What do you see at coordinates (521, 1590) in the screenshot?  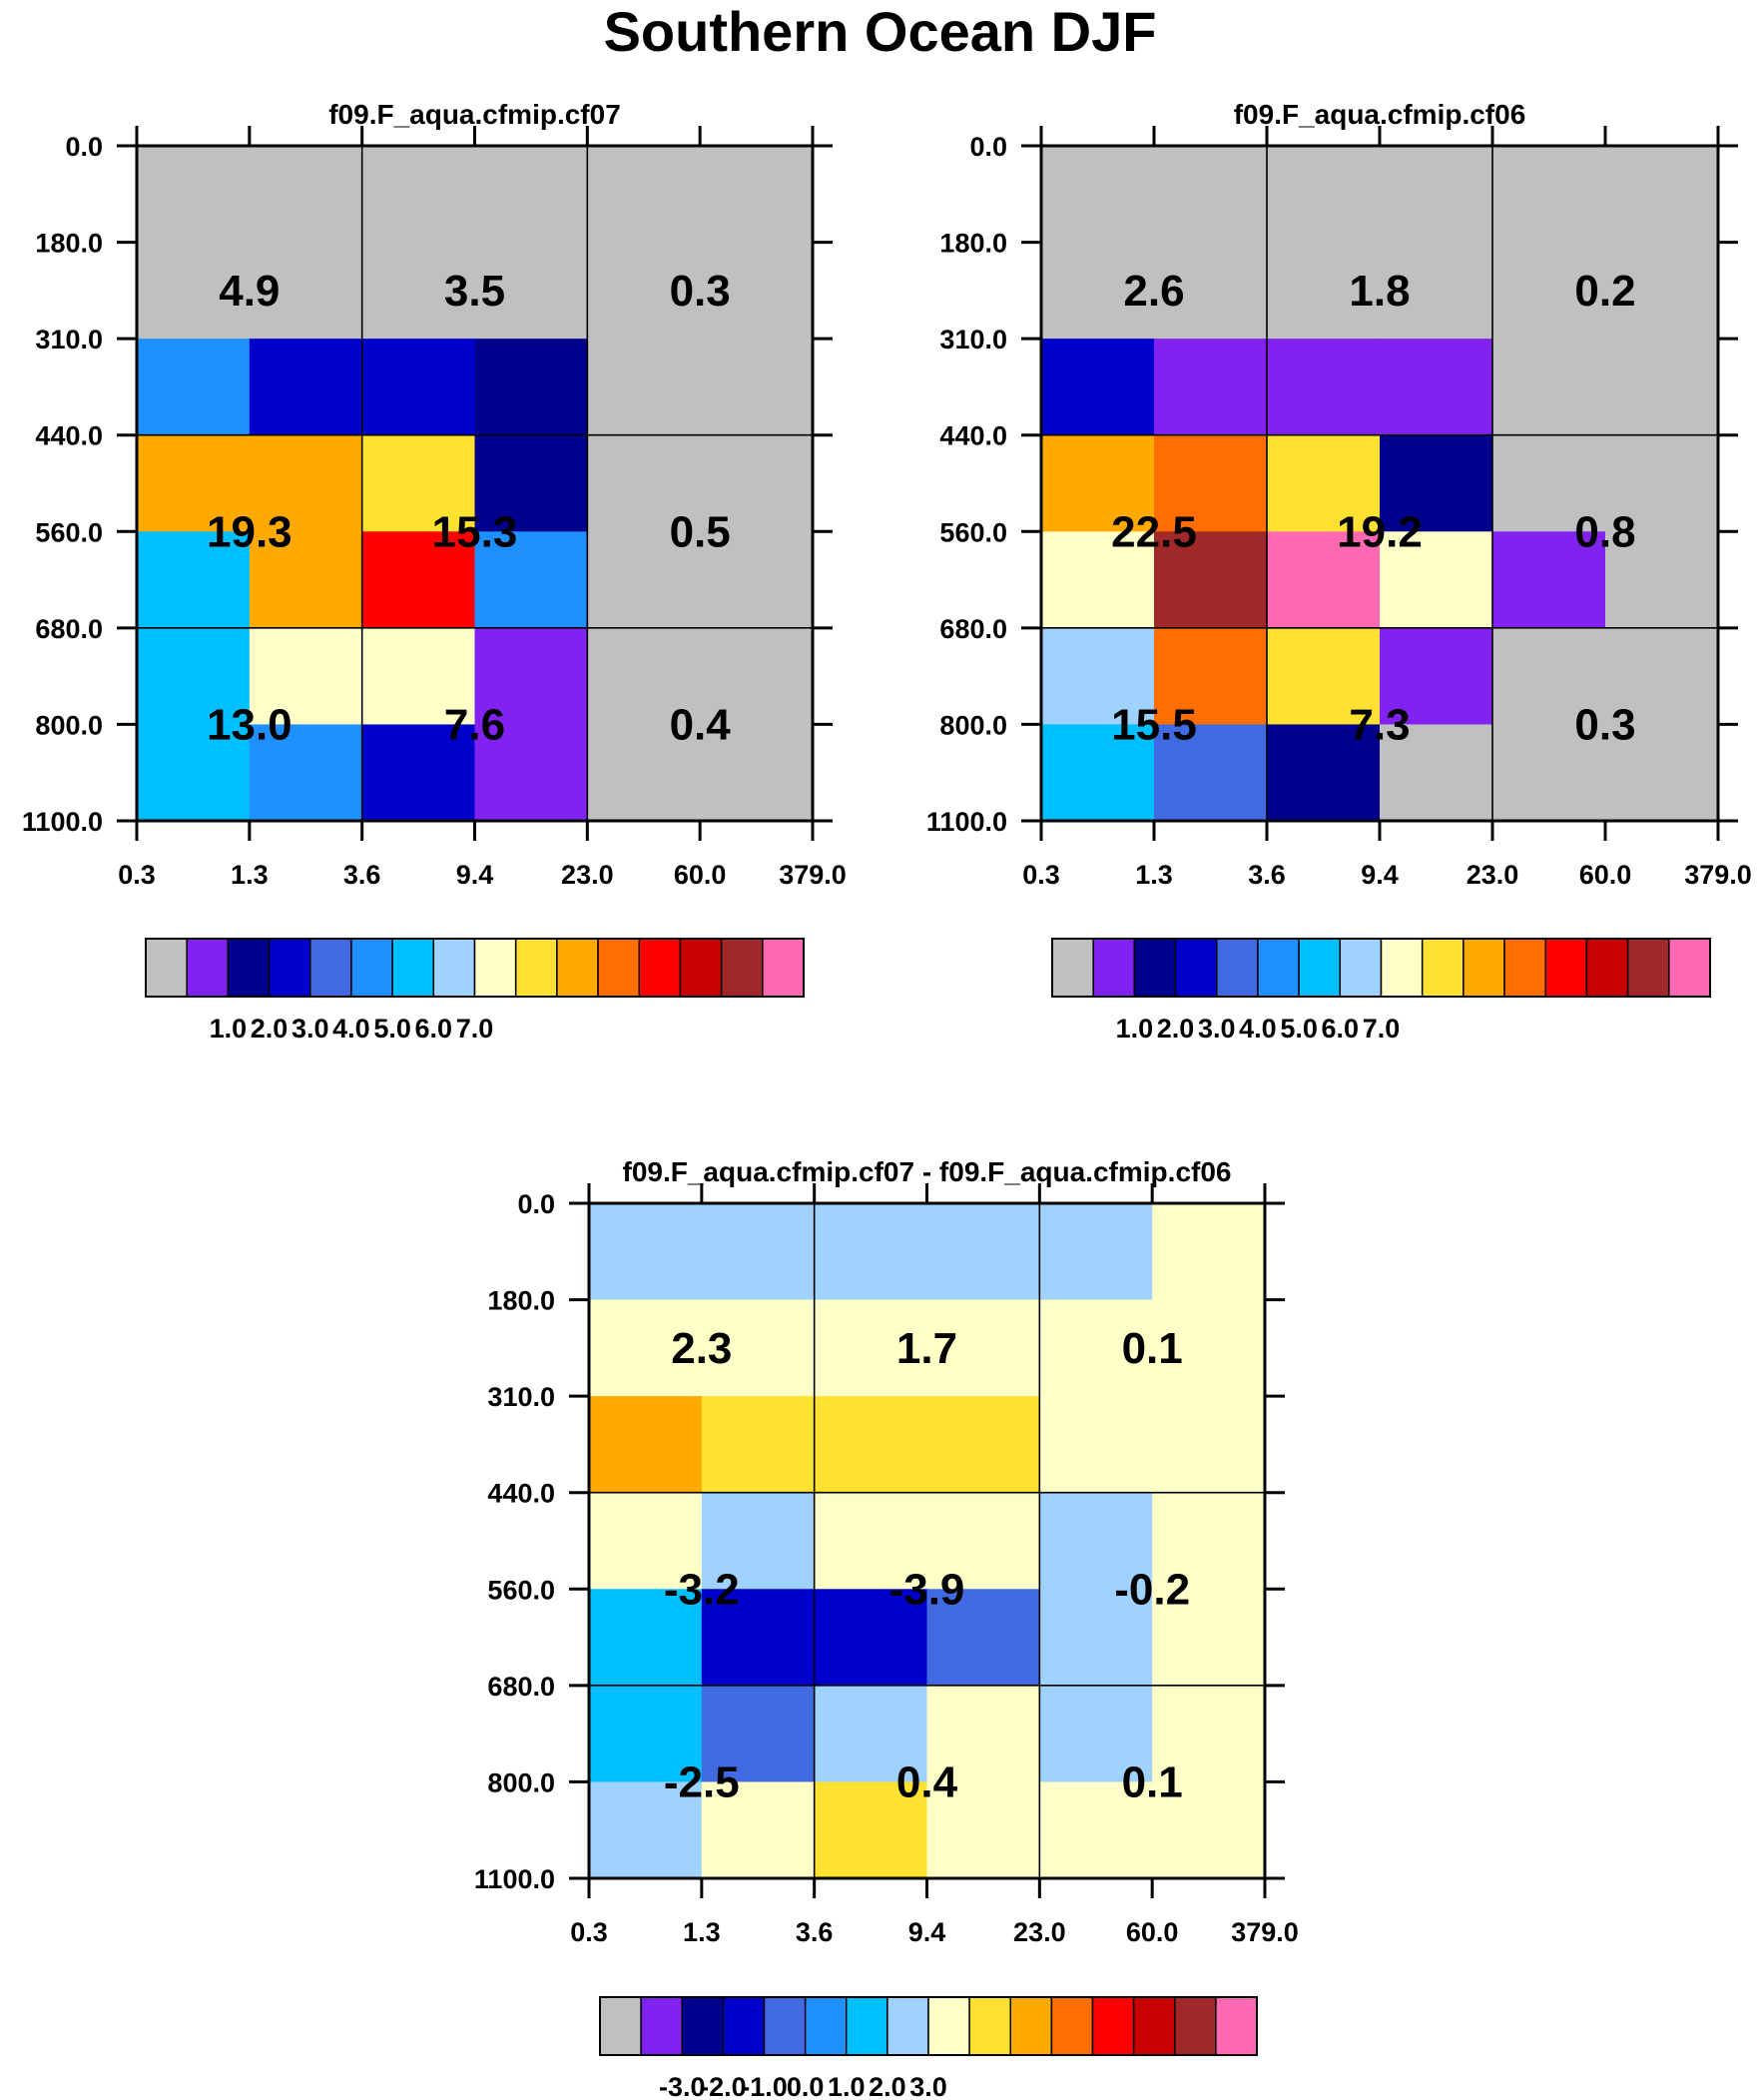 I see `y-tick-label: 560.0` at bounding box center [521, 1590].